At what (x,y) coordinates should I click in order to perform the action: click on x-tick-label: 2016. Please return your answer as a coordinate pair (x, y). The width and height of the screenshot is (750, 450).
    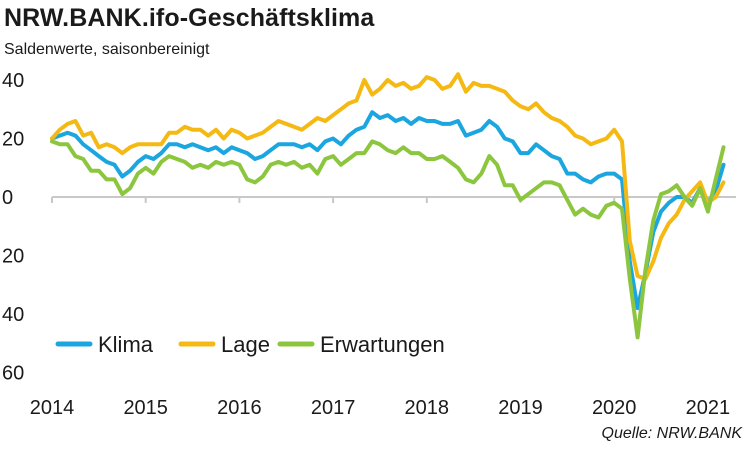
    Looking at the image, I should click on (239, 408).